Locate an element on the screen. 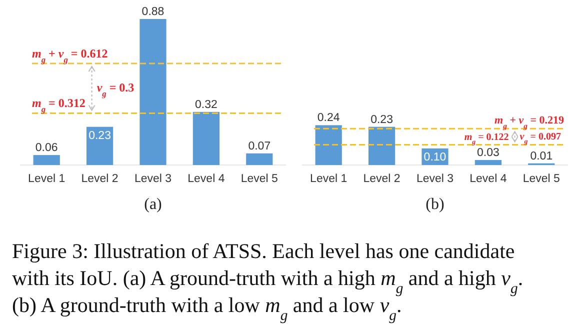 Image resolution: width=575 pixels, height=332 pixels. ref-line-label: m$_{g}$ + v$_{g}$ = 0.219 is located at coordinates (529, 122).